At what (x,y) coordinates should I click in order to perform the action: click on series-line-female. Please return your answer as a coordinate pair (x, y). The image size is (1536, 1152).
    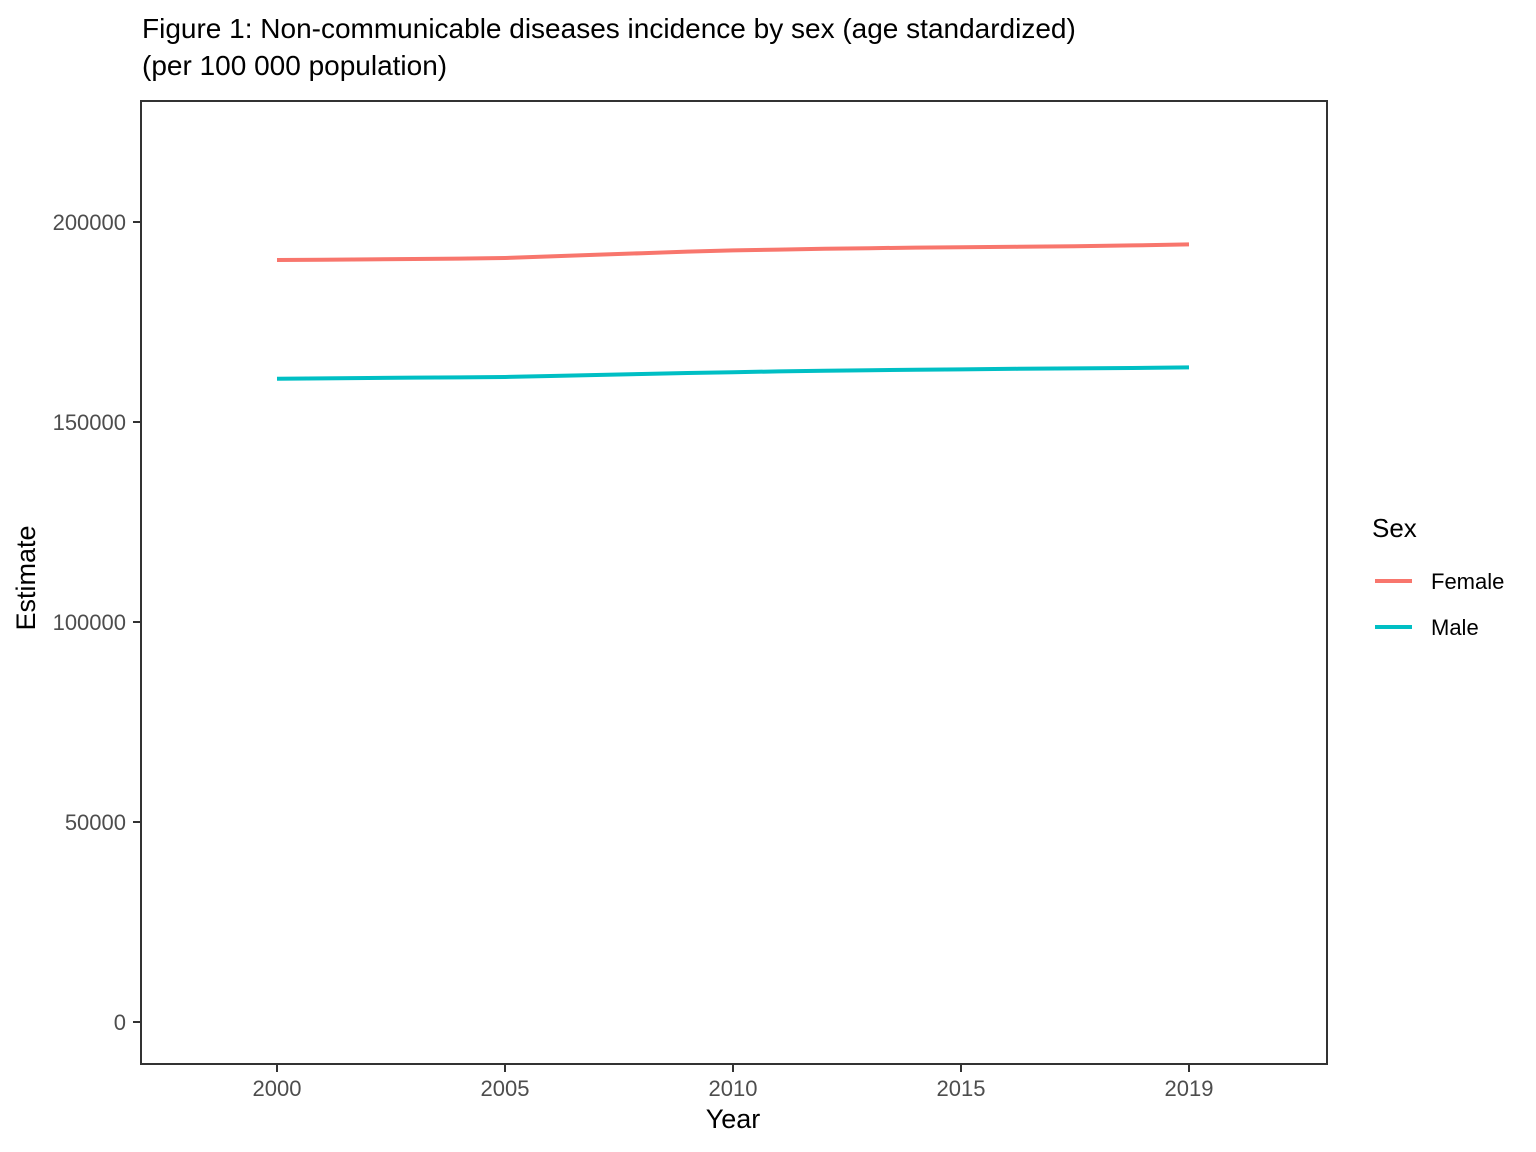
    Looking at the image, I should click on (733, 252).